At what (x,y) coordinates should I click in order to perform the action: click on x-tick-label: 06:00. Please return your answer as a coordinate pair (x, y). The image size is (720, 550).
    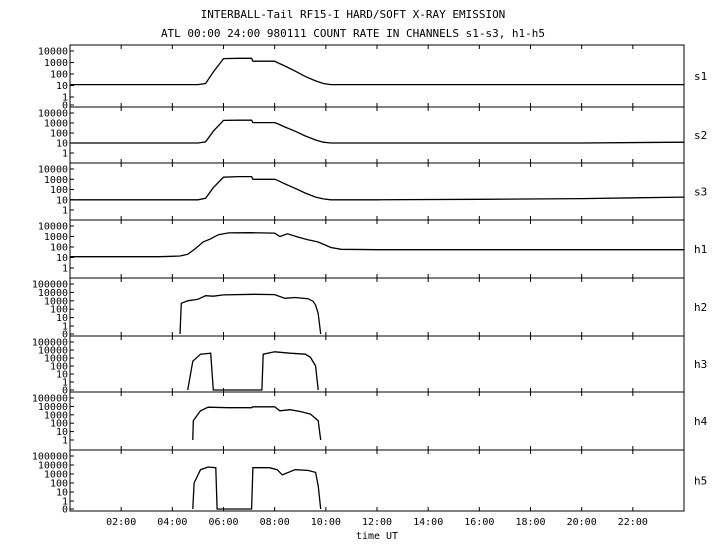
    Looking at the image, I should click on (223, 522).